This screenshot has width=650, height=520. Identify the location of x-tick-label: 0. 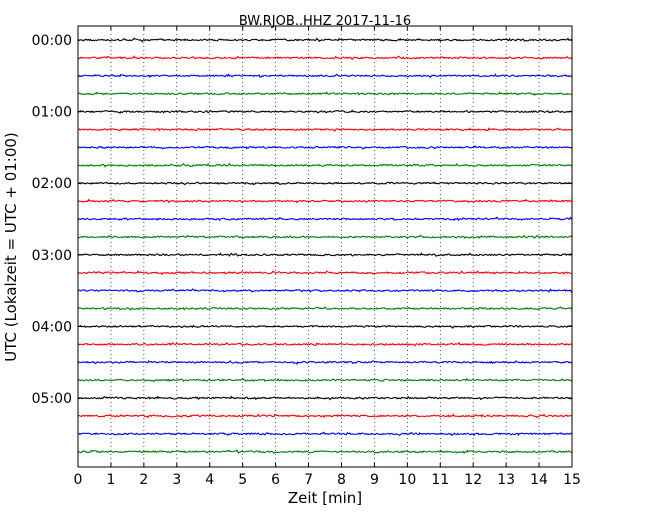
(78, 480).